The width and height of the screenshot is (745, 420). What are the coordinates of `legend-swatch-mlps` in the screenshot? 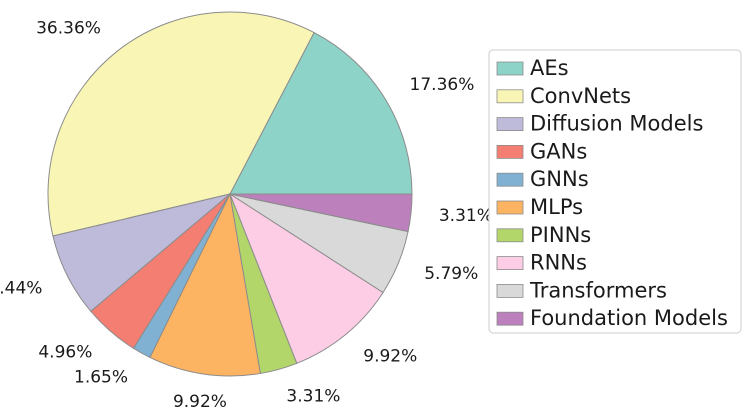 It's located at (510, 207).